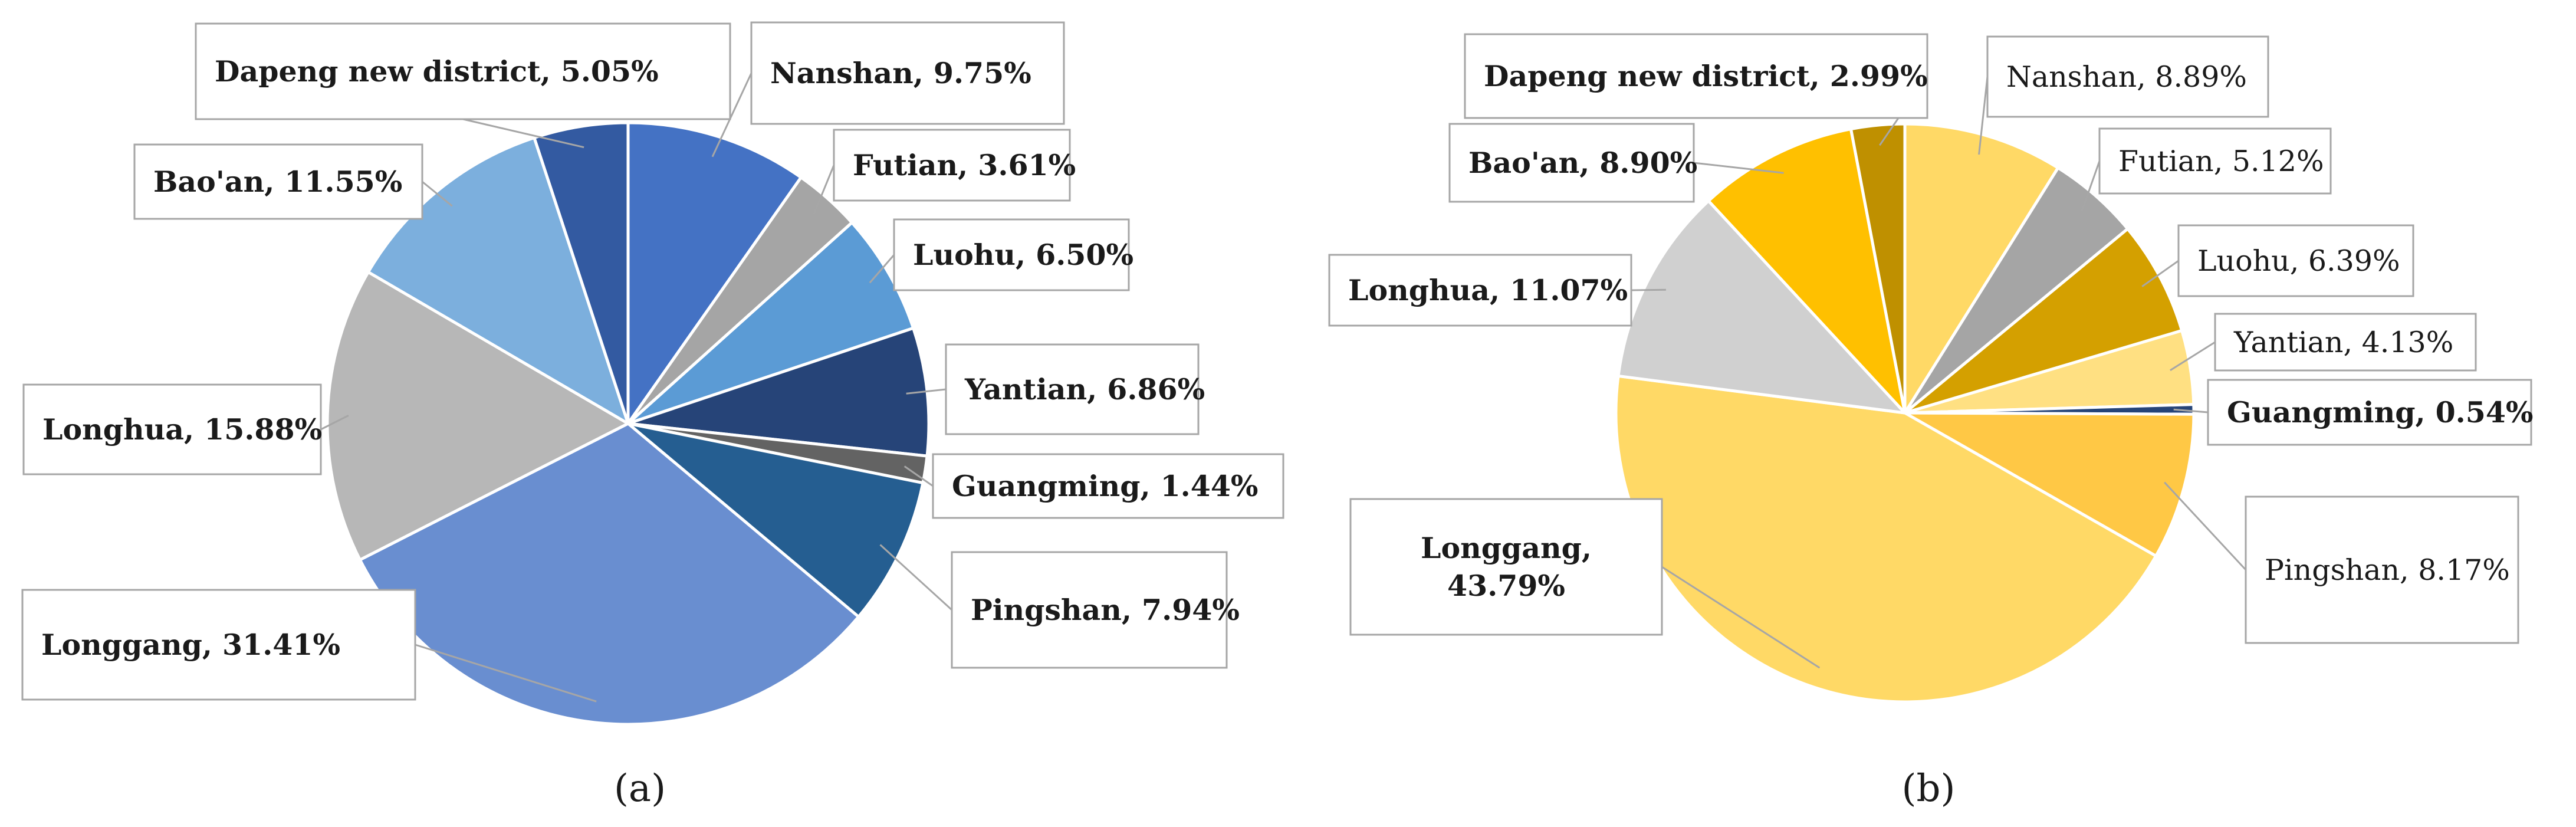  What do you see at coordinates (2221, 161) in the screenshot?
I see `data-label: Futian, 5.12%` at bounding box center [2221, 161].